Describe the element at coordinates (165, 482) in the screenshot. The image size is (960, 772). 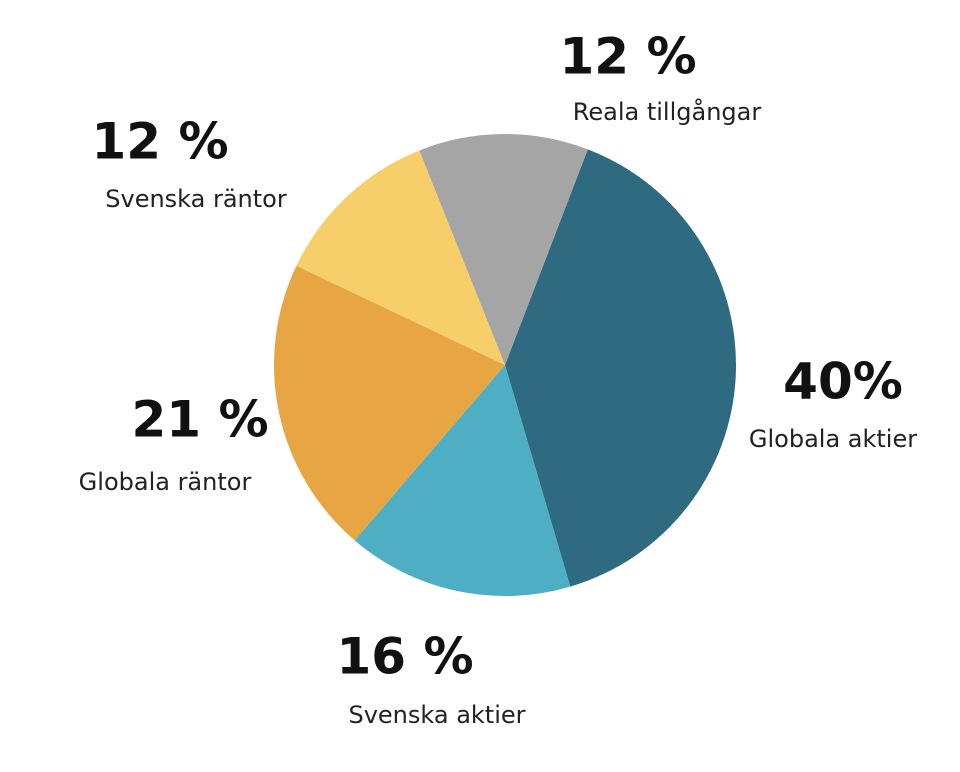
I see `category-label: Globala räntor` at that location.